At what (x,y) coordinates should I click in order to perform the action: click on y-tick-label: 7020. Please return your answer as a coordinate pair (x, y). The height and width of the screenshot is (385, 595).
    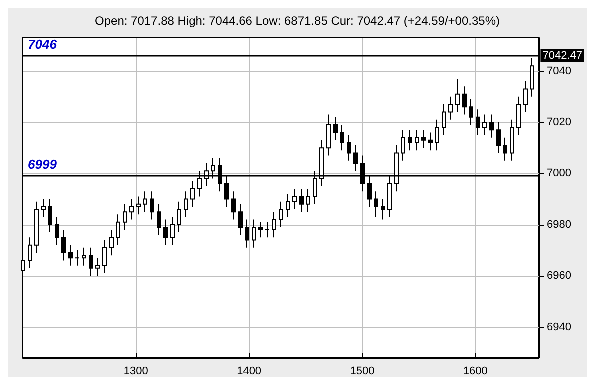
    Looking at the image, I should click on (559, 122).